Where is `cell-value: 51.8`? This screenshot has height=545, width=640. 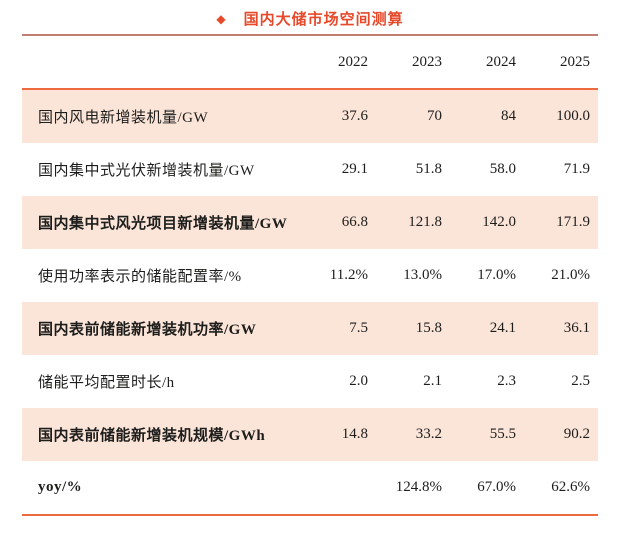 cell-value: 51.8 is located at coordinates (428, 169).